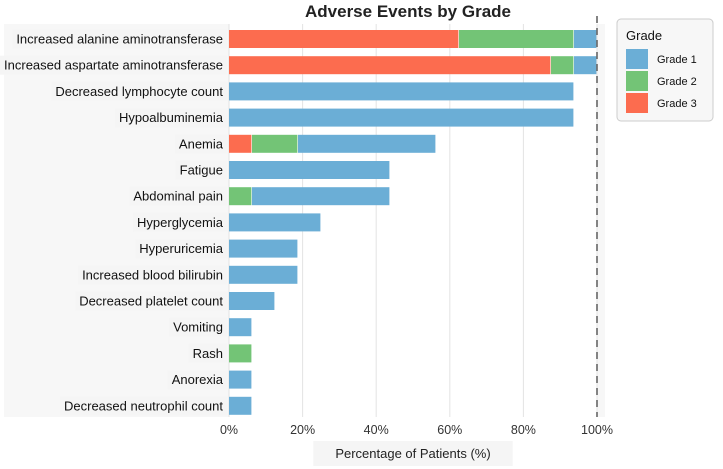 The image size is (723, 469). I want to click on legend: Grade Grade 1 Grade 2 Grade 3, so click(665, 70).